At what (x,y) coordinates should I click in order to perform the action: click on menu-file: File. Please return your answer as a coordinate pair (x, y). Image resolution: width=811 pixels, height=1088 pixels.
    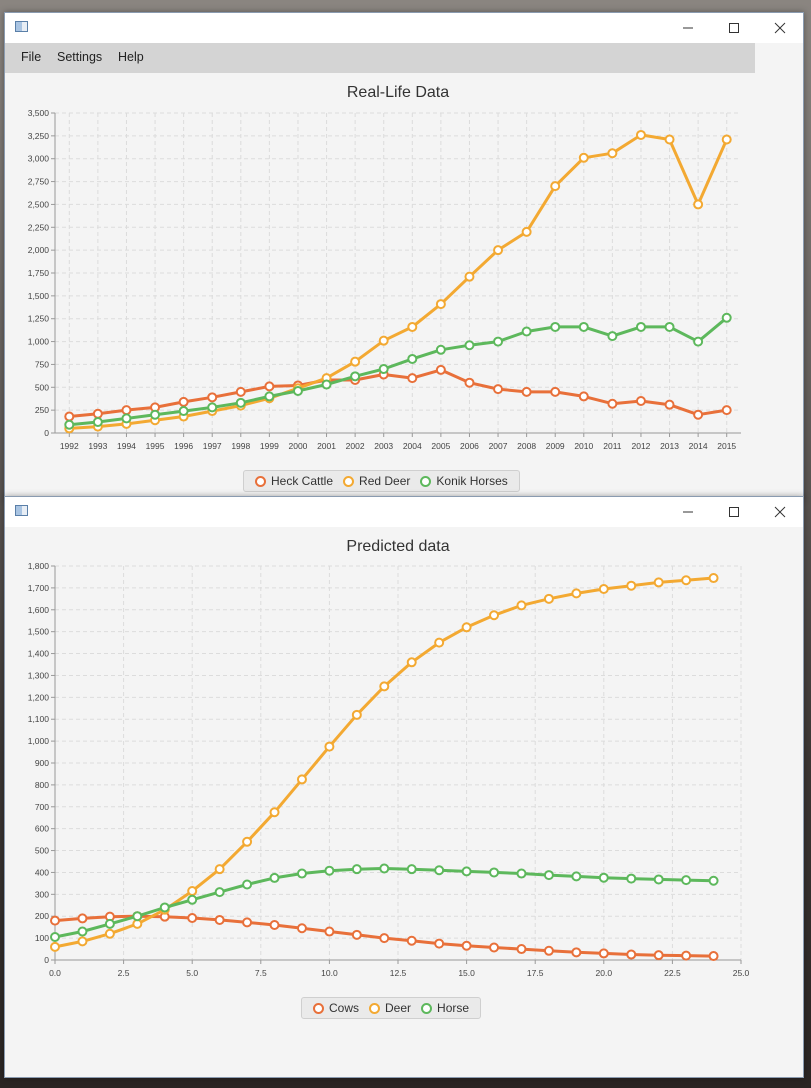
    Looking at the image, I should click on (31, 57).